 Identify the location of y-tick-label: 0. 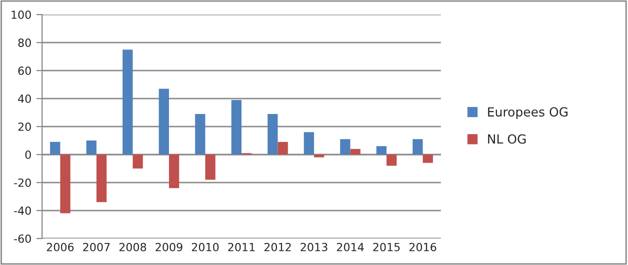
(28, 154).